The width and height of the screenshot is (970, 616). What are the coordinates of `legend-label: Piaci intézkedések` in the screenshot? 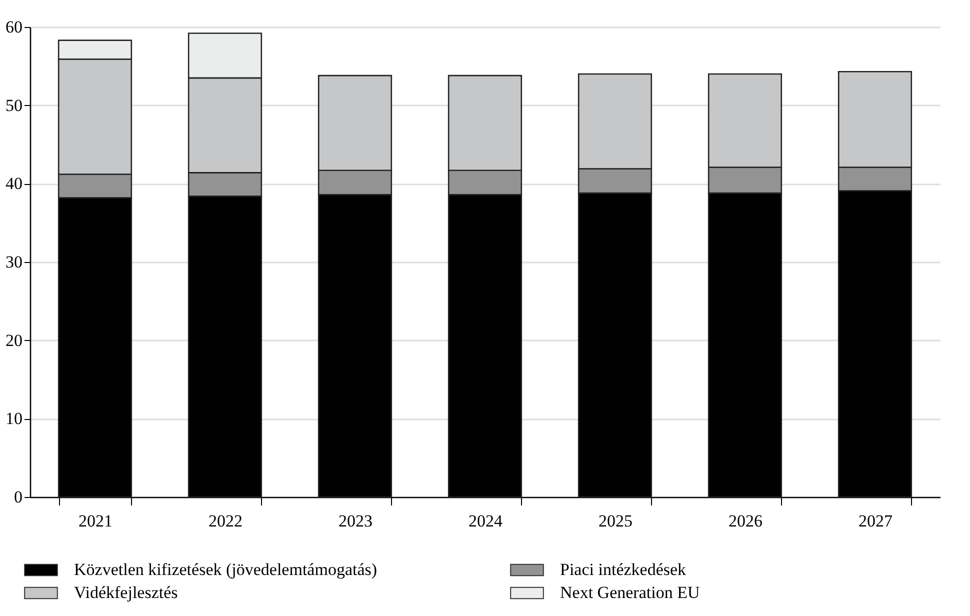 It's located at (623, 569).